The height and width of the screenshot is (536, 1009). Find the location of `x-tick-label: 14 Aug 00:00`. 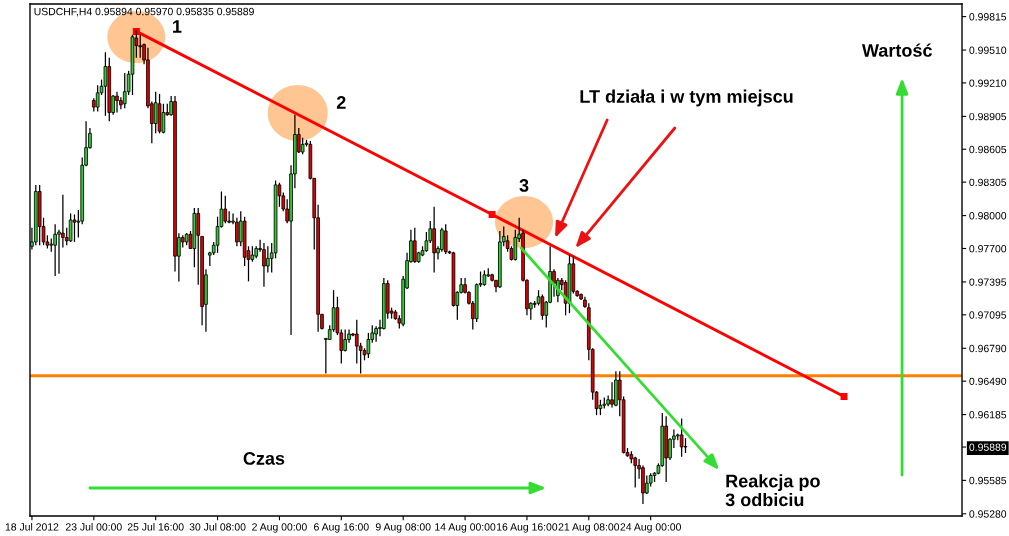

x-tick-label: 14 Aug 00:00 is located at coordinates (465, 528).